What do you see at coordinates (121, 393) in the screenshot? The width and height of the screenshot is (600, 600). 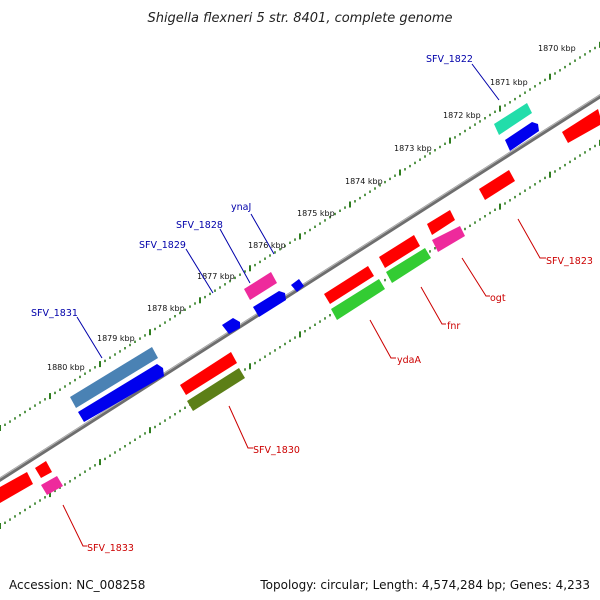 I see `gene-feature-blue-b` at bounding box center [121, 393].